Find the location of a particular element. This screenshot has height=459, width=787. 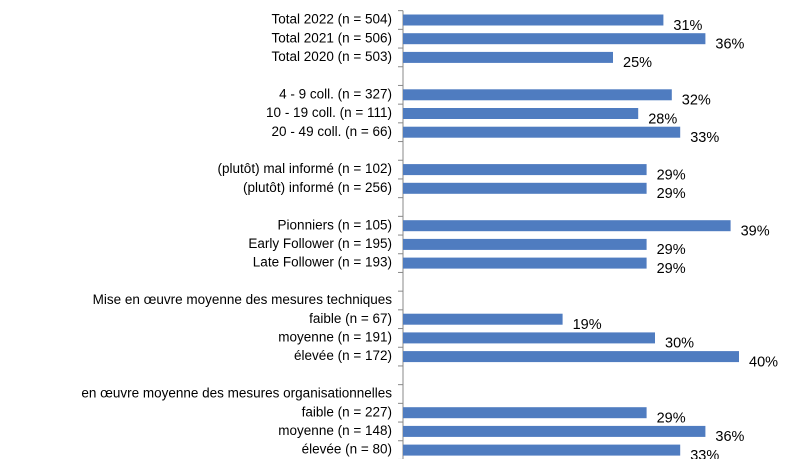

category-label: Total 2022 (n = 504) is located at coordinates (332, 19).